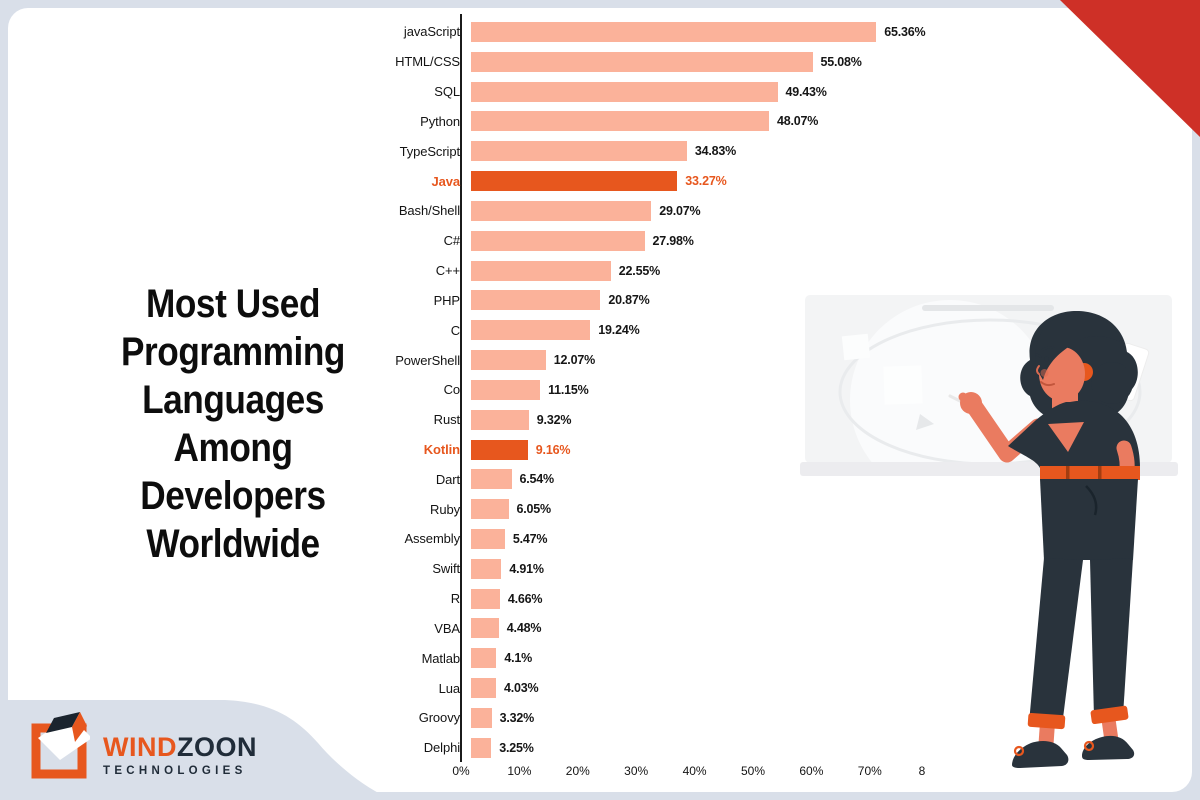  What do you see at coordinates (632, 241) in the screenshot?
I see `bar-row: C# 27.98%` at bounding box center [632, 241].